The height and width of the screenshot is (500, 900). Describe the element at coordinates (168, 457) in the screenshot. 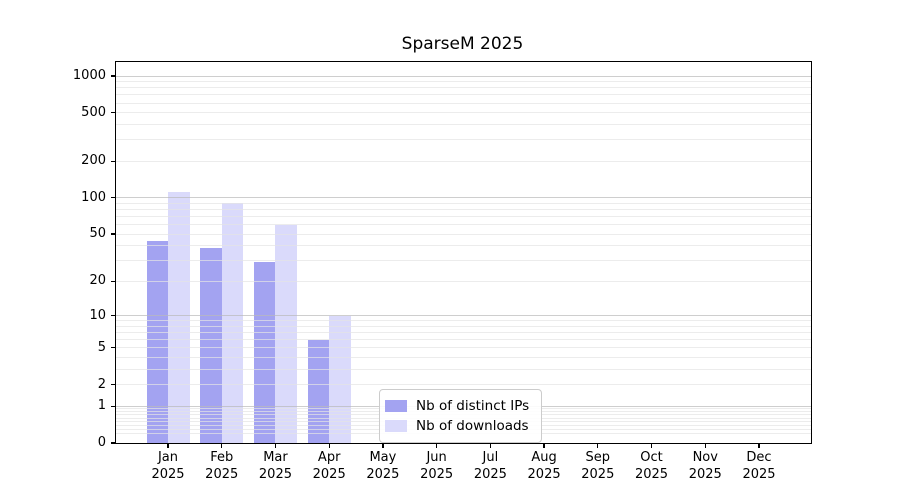

I see `x-tick-month: Jan` at that location.